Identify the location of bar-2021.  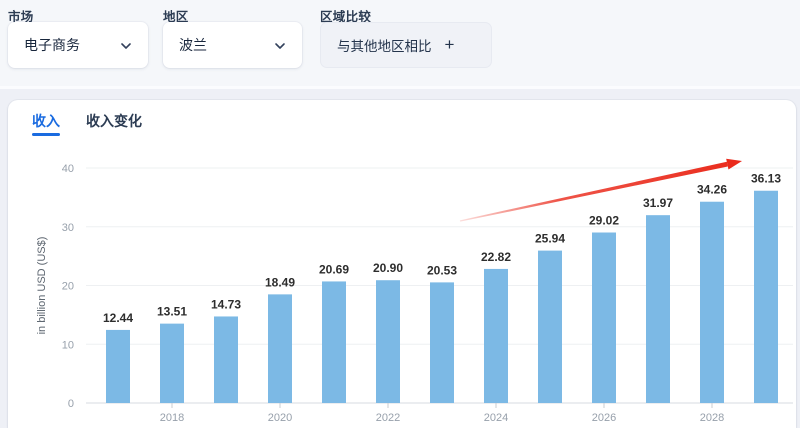
(334, 342).